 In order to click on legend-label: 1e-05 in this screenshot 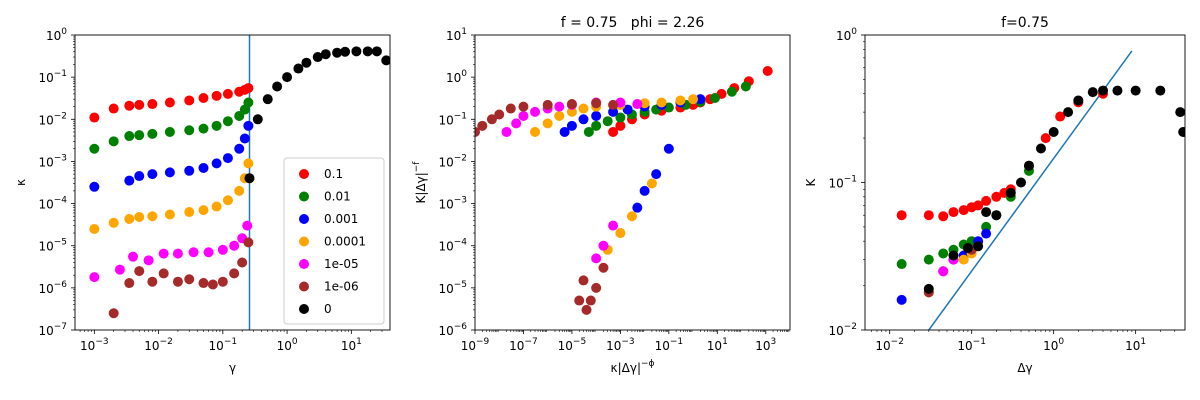, I will do `click(341, 264)`.